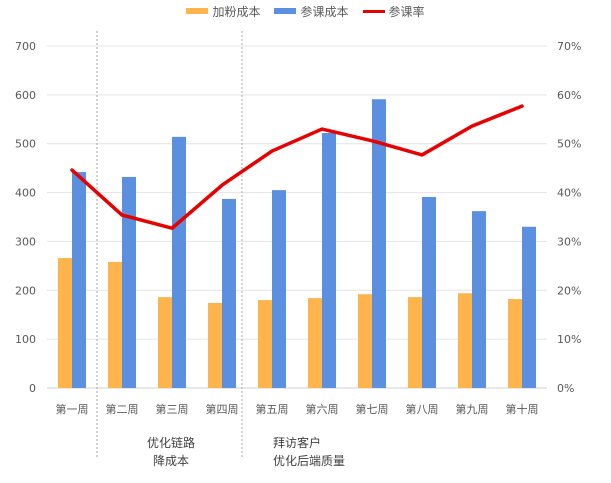  What do you see at coordinates (569, 217) in the screenshot?
I see `y-axis-right: 0% 10% 20% 30% 40% 50% 60% 70%` at bounding box center [569, 217].